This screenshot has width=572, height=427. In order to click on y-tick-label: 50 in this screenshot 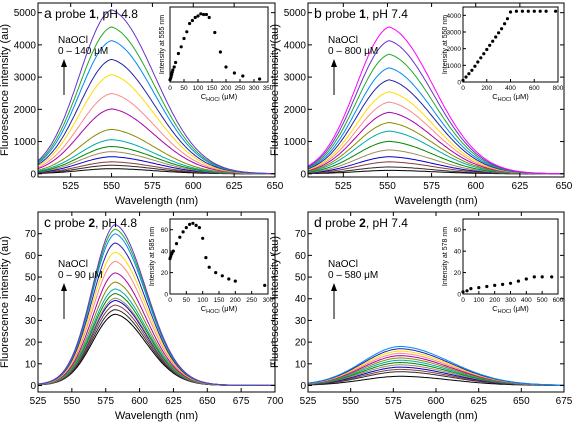, I will do `click(31, 278)`.